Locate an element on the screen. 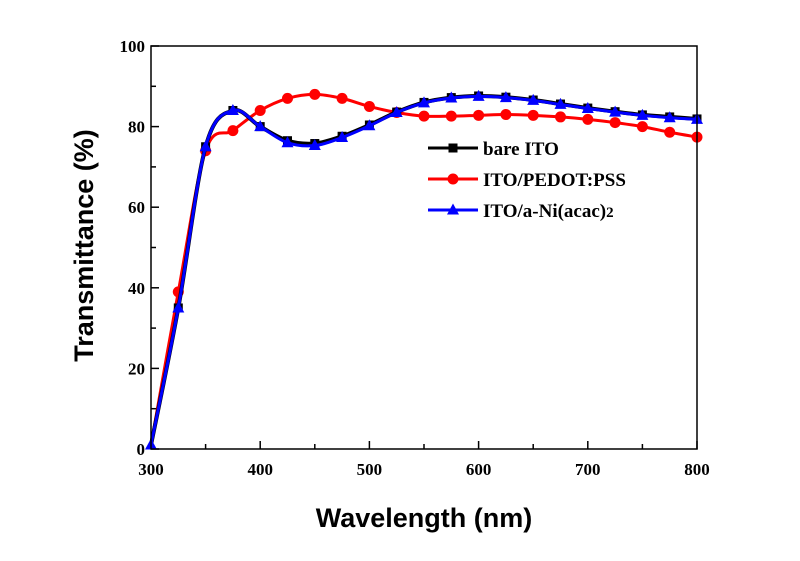 This screenshot has height=561, width=800. x-tick-label: 500 is located at coordinates (370, 469).